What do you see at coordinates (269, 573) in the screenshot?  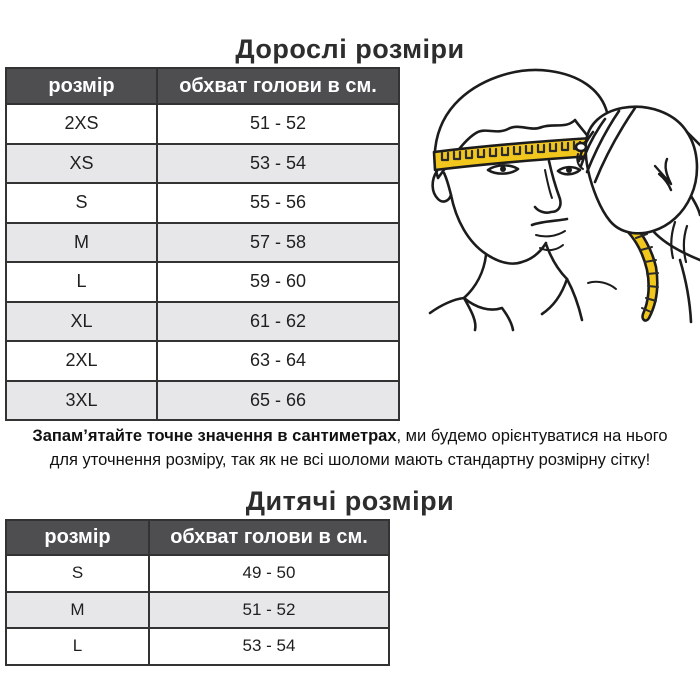 I see `range-cell: 49 - 50` at bounding box center [269, 573].